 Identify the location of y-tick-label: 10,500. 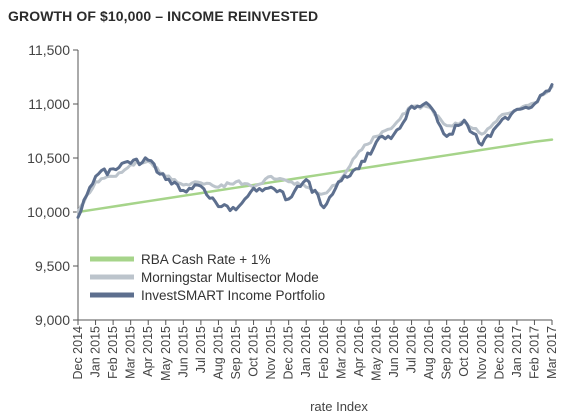
(48, 158).